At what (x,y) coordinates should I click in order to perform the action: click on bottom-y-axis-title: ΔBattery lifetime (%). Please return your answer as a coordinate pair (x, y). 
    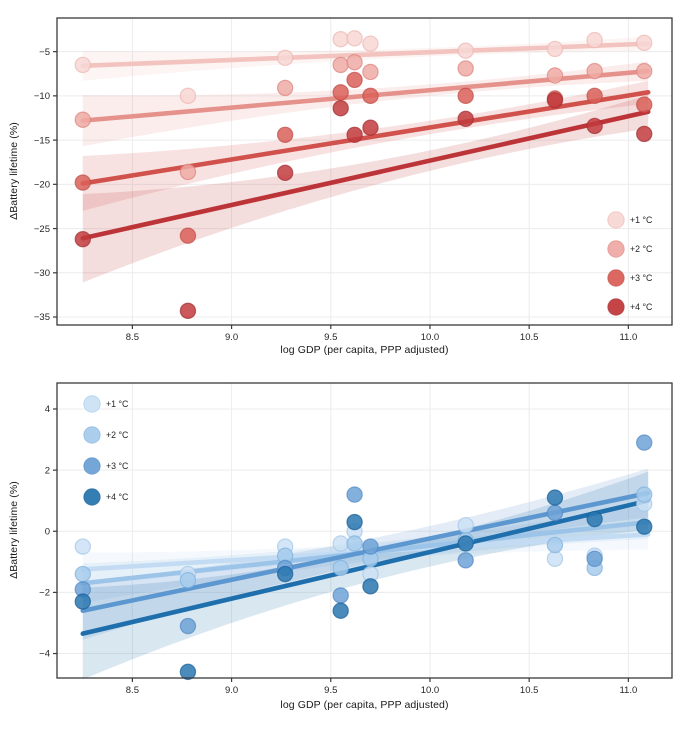
    Looking at the image, I should click on (14, 530).